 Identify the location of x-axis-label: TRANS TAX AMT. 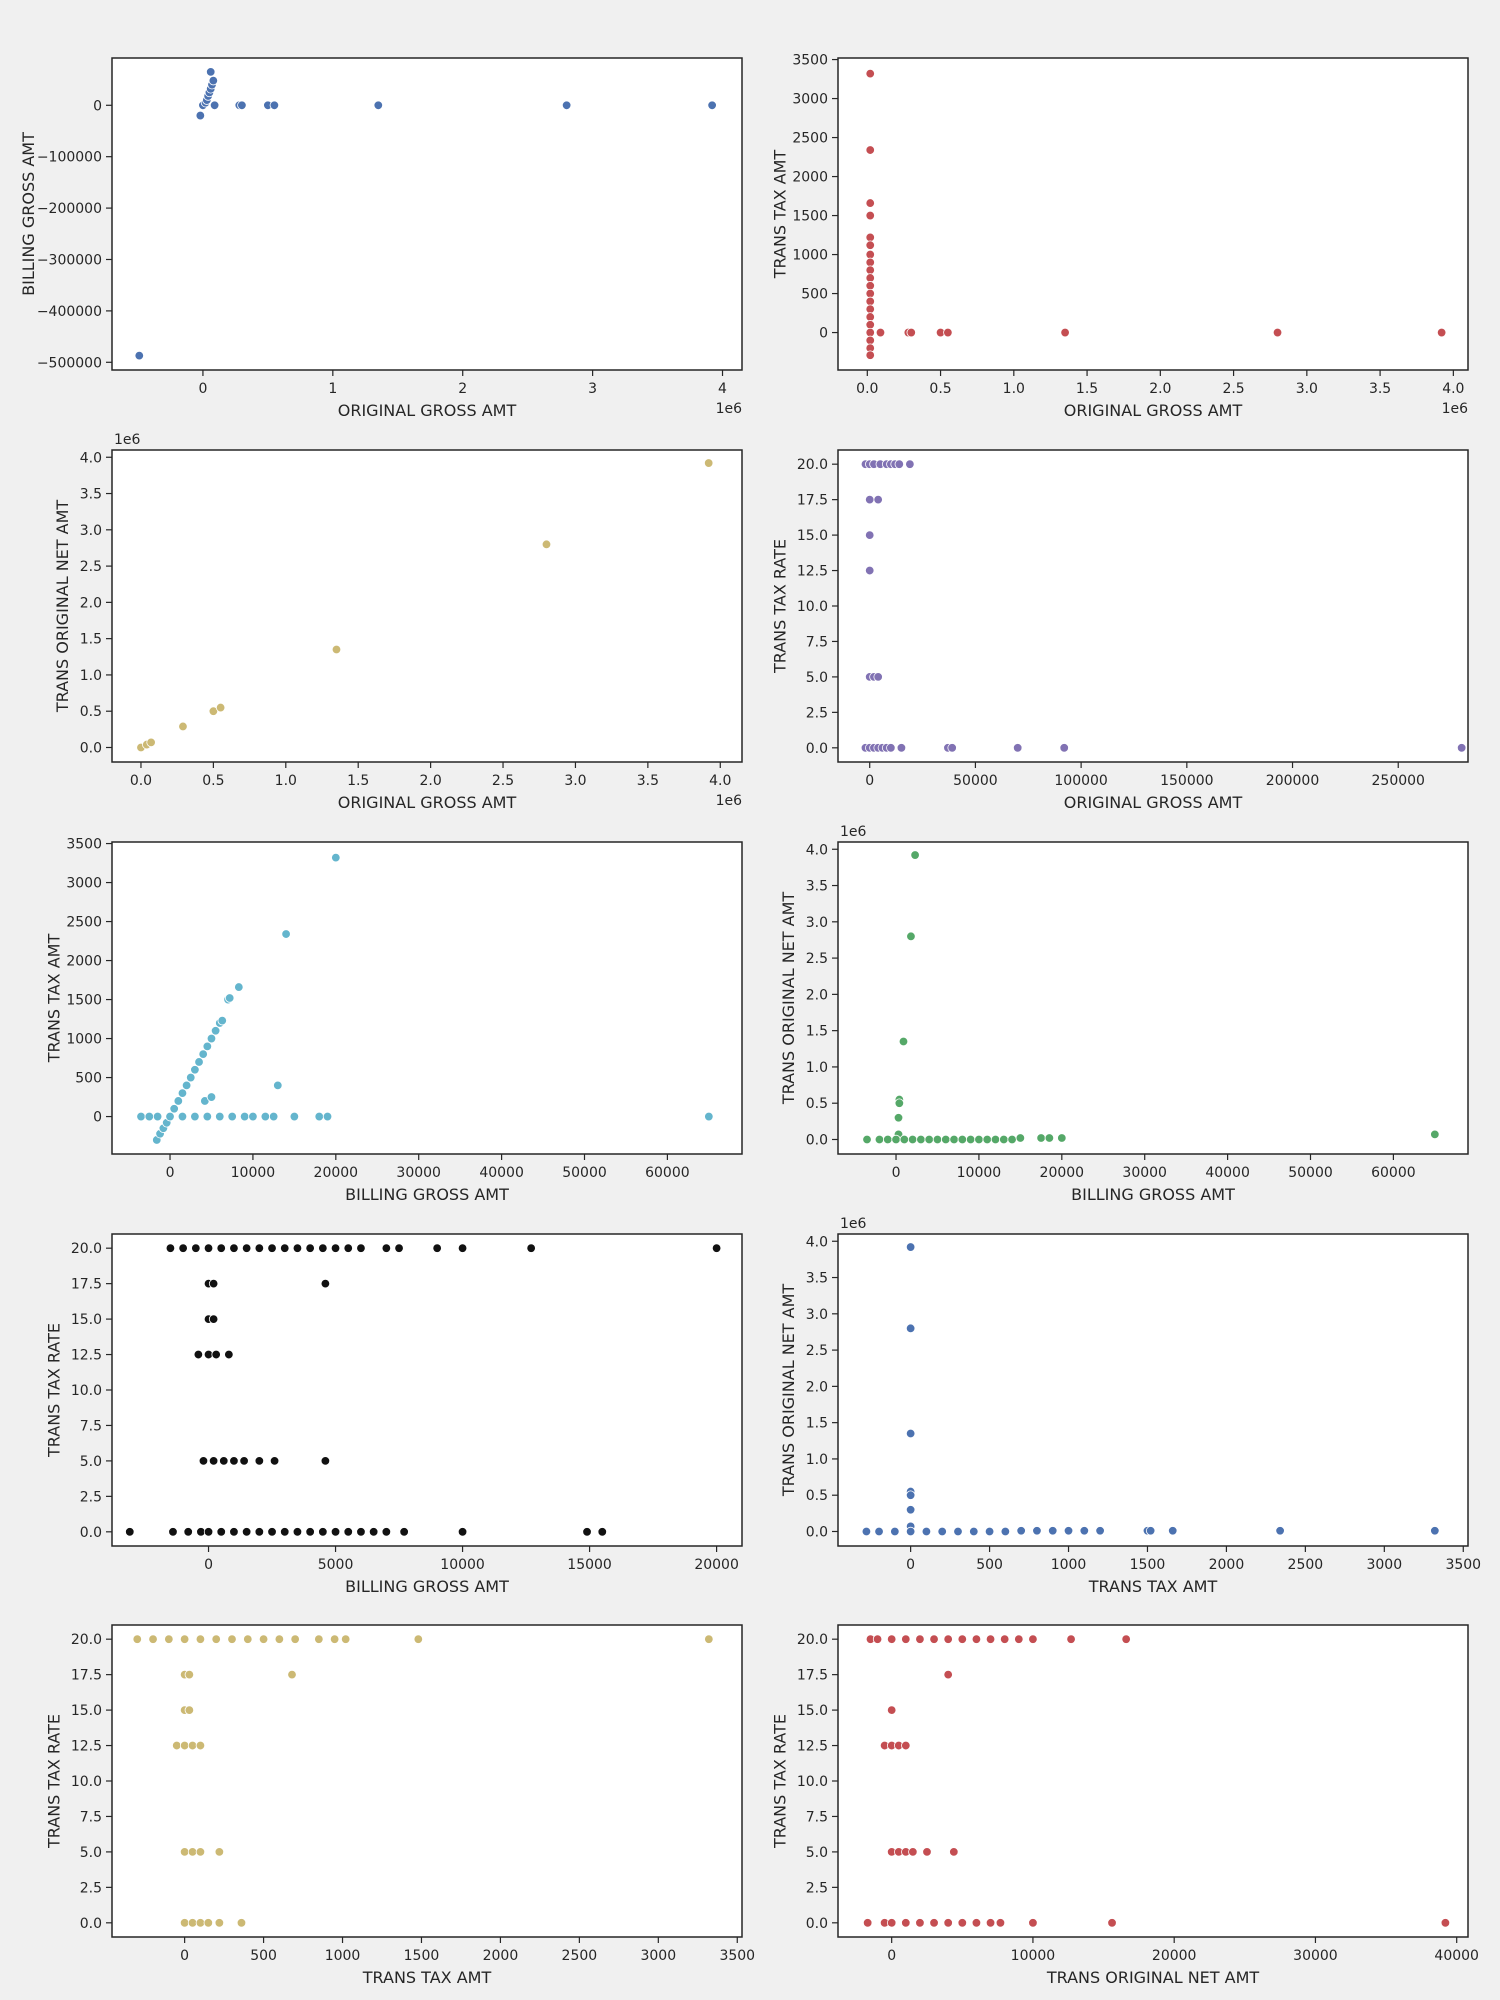
(427, 1977).